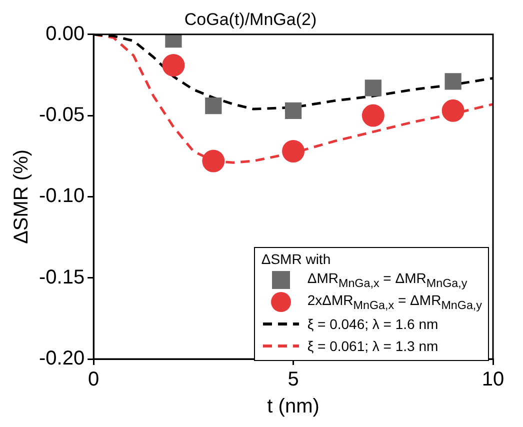 The image size is (523, 427). Describe the element at coordinates (293, 379) in the screenshot. I see `x-tick-label: 5` at that location.